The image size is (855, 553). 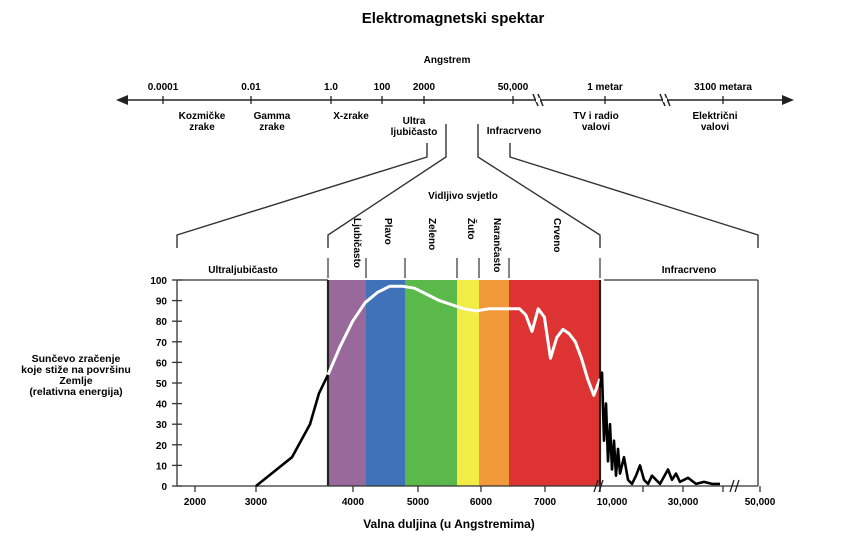 What do you see at coordinates (496, 245) in the screenshot?
I see `color-label-5: Narančasto` at bounding box center [496, 245].